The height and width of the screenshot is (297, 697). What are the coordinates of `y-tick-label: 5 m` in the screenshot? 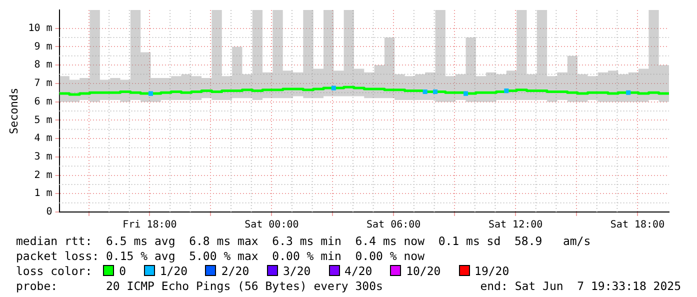 It's located at (43, 120).